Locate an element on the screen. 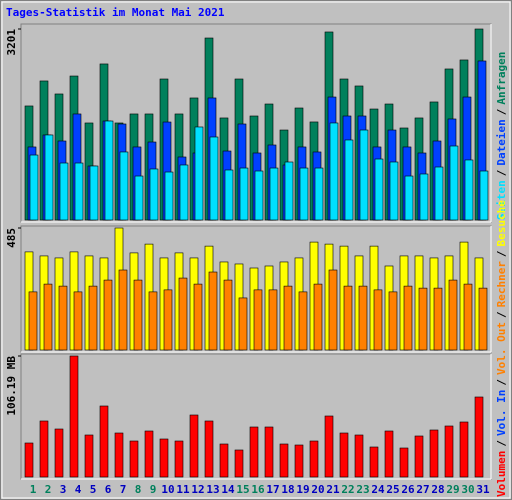 The image size is (512, 500). legend-item: Dateien is located at coordinates (501, 142).